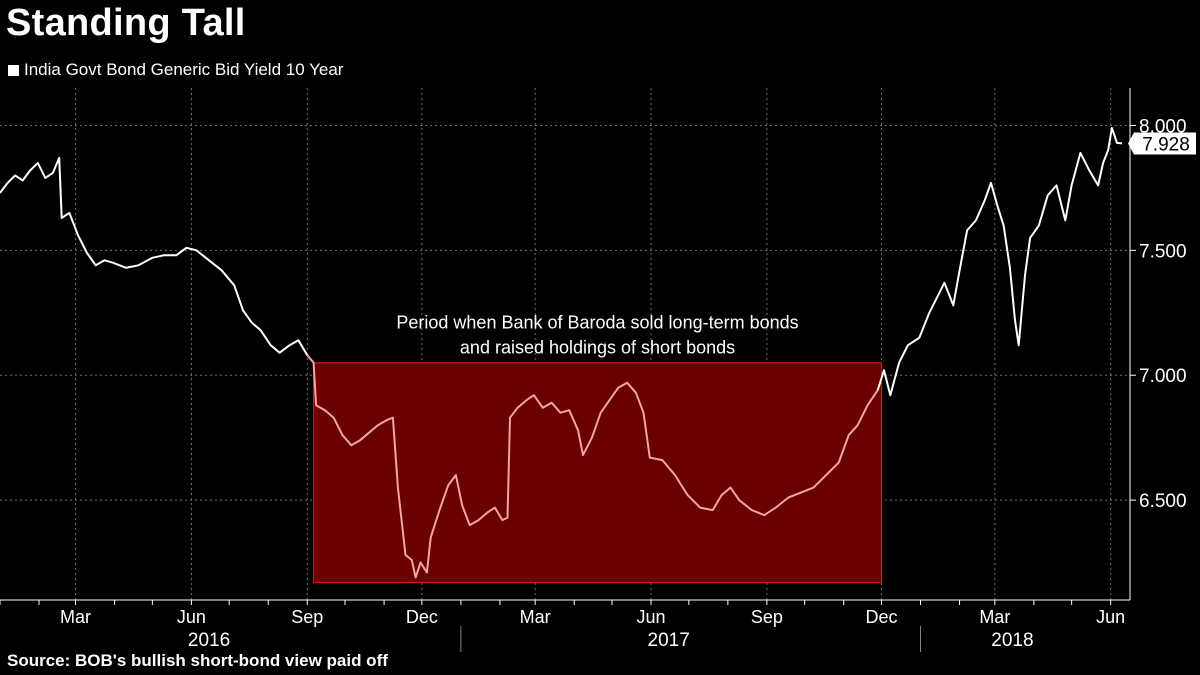 This screenshot has height=675, width=1200. Describe the element at coordinates (1012, 640) in the screenshot. I see `year-label: 2018` at that location.